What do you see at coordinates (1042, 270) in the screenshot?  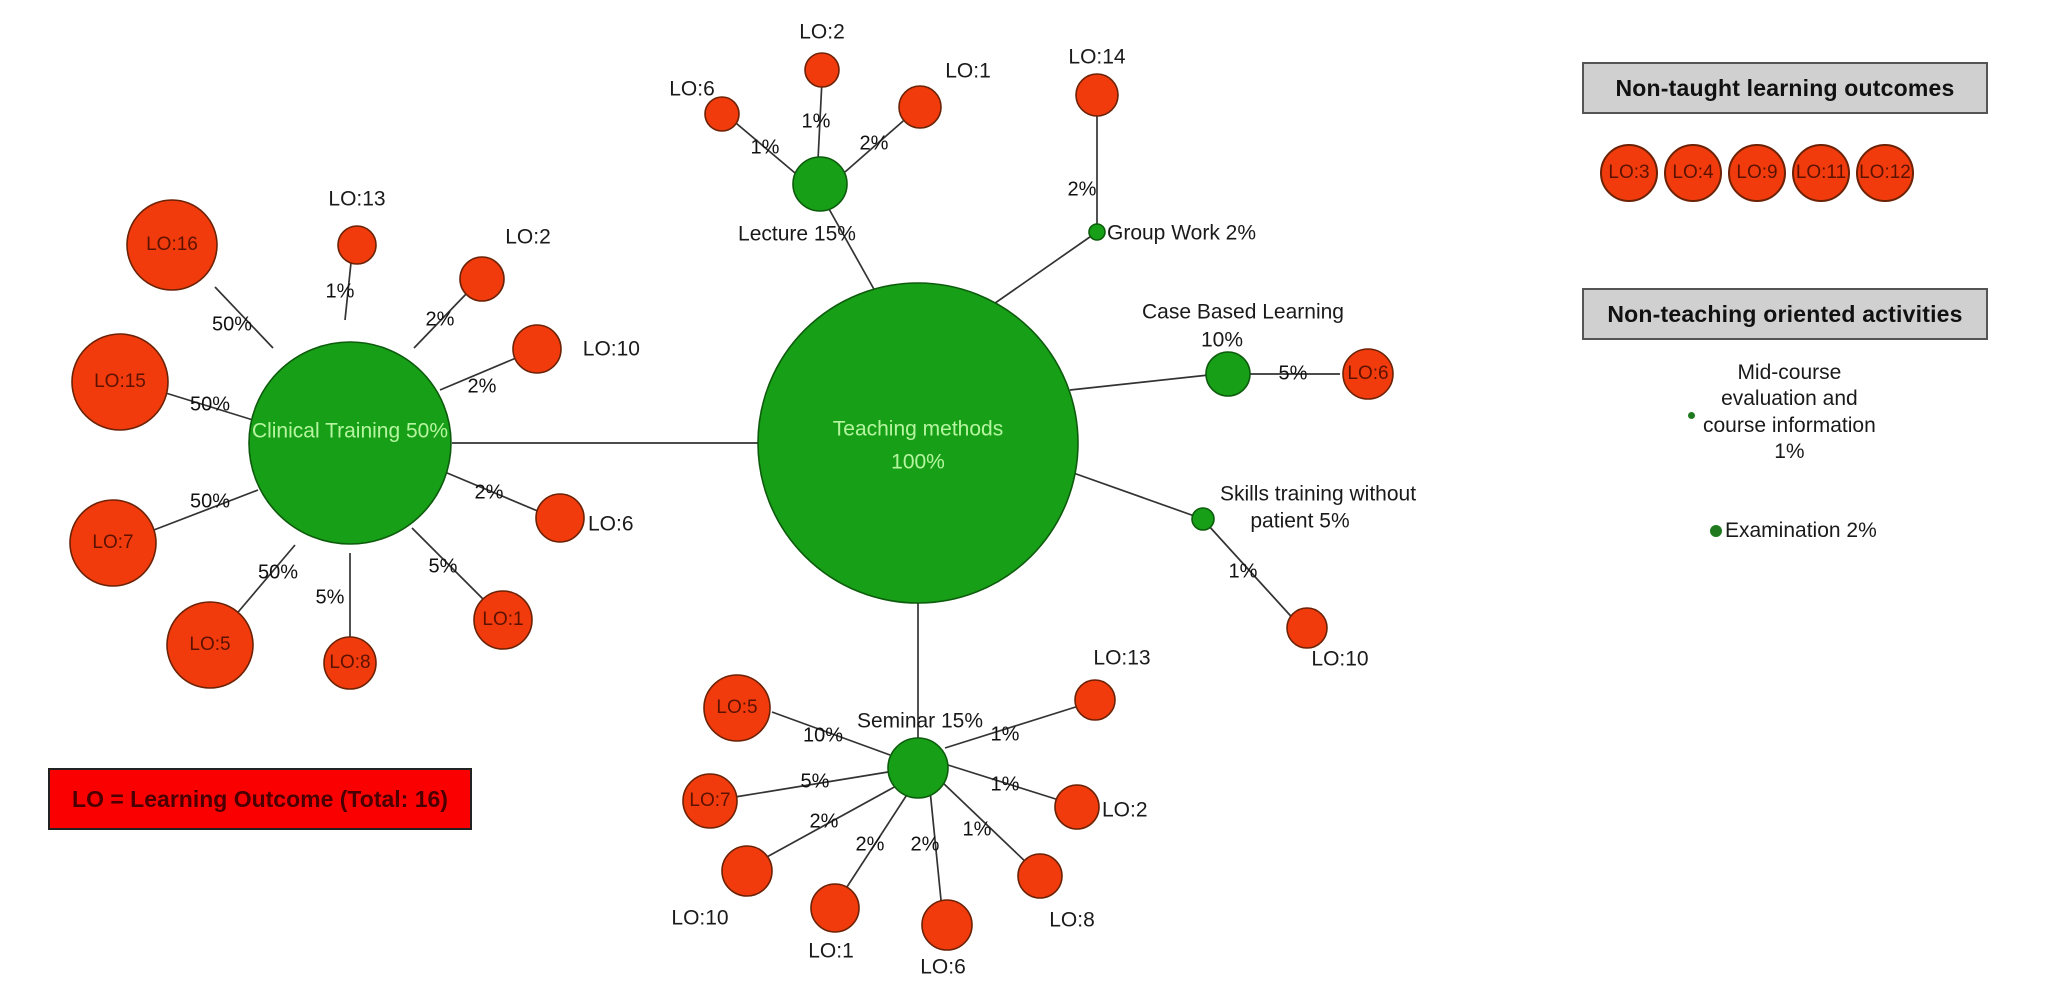 I see `edge-center-groupwork` at bounding box center [1042, 270].